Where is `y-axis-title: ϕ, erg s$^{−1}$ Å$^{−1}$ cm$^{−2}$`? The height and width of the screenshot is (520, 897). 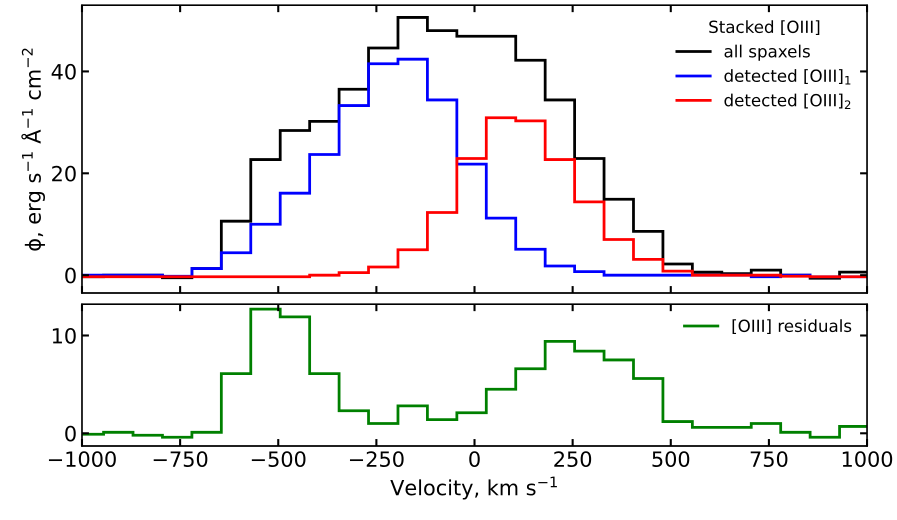 y-axis-title: ϕ, erg s$^{−1}$ Å$^{−1}$ cm$^{−2}$ is located at coordinates (33, 149).